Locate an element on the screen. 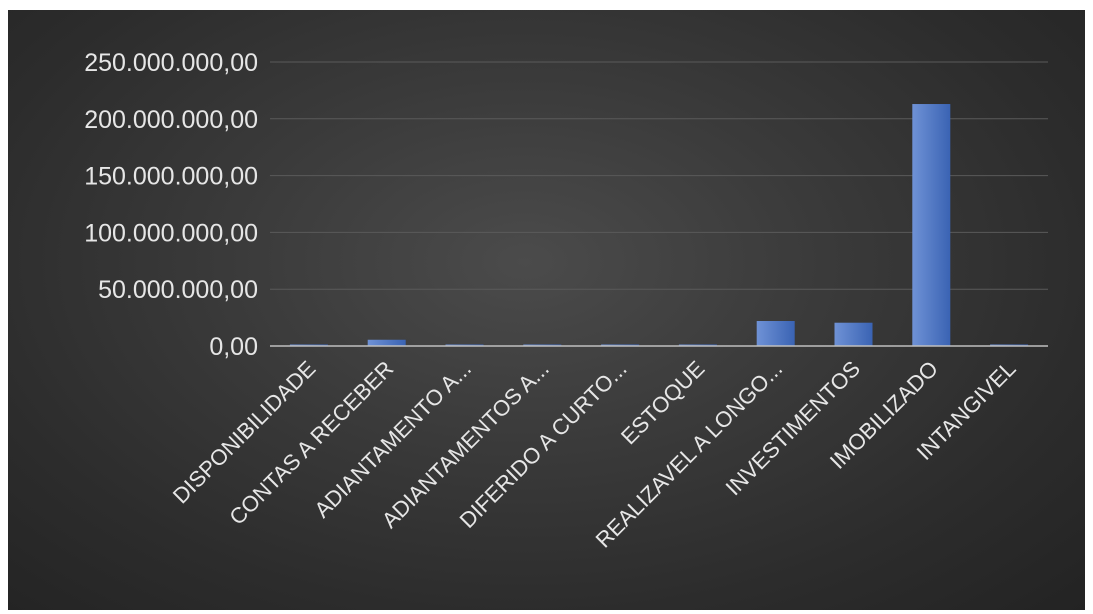  x-category-label: INVESTIMENTOS is located at coordinates (793, 428).